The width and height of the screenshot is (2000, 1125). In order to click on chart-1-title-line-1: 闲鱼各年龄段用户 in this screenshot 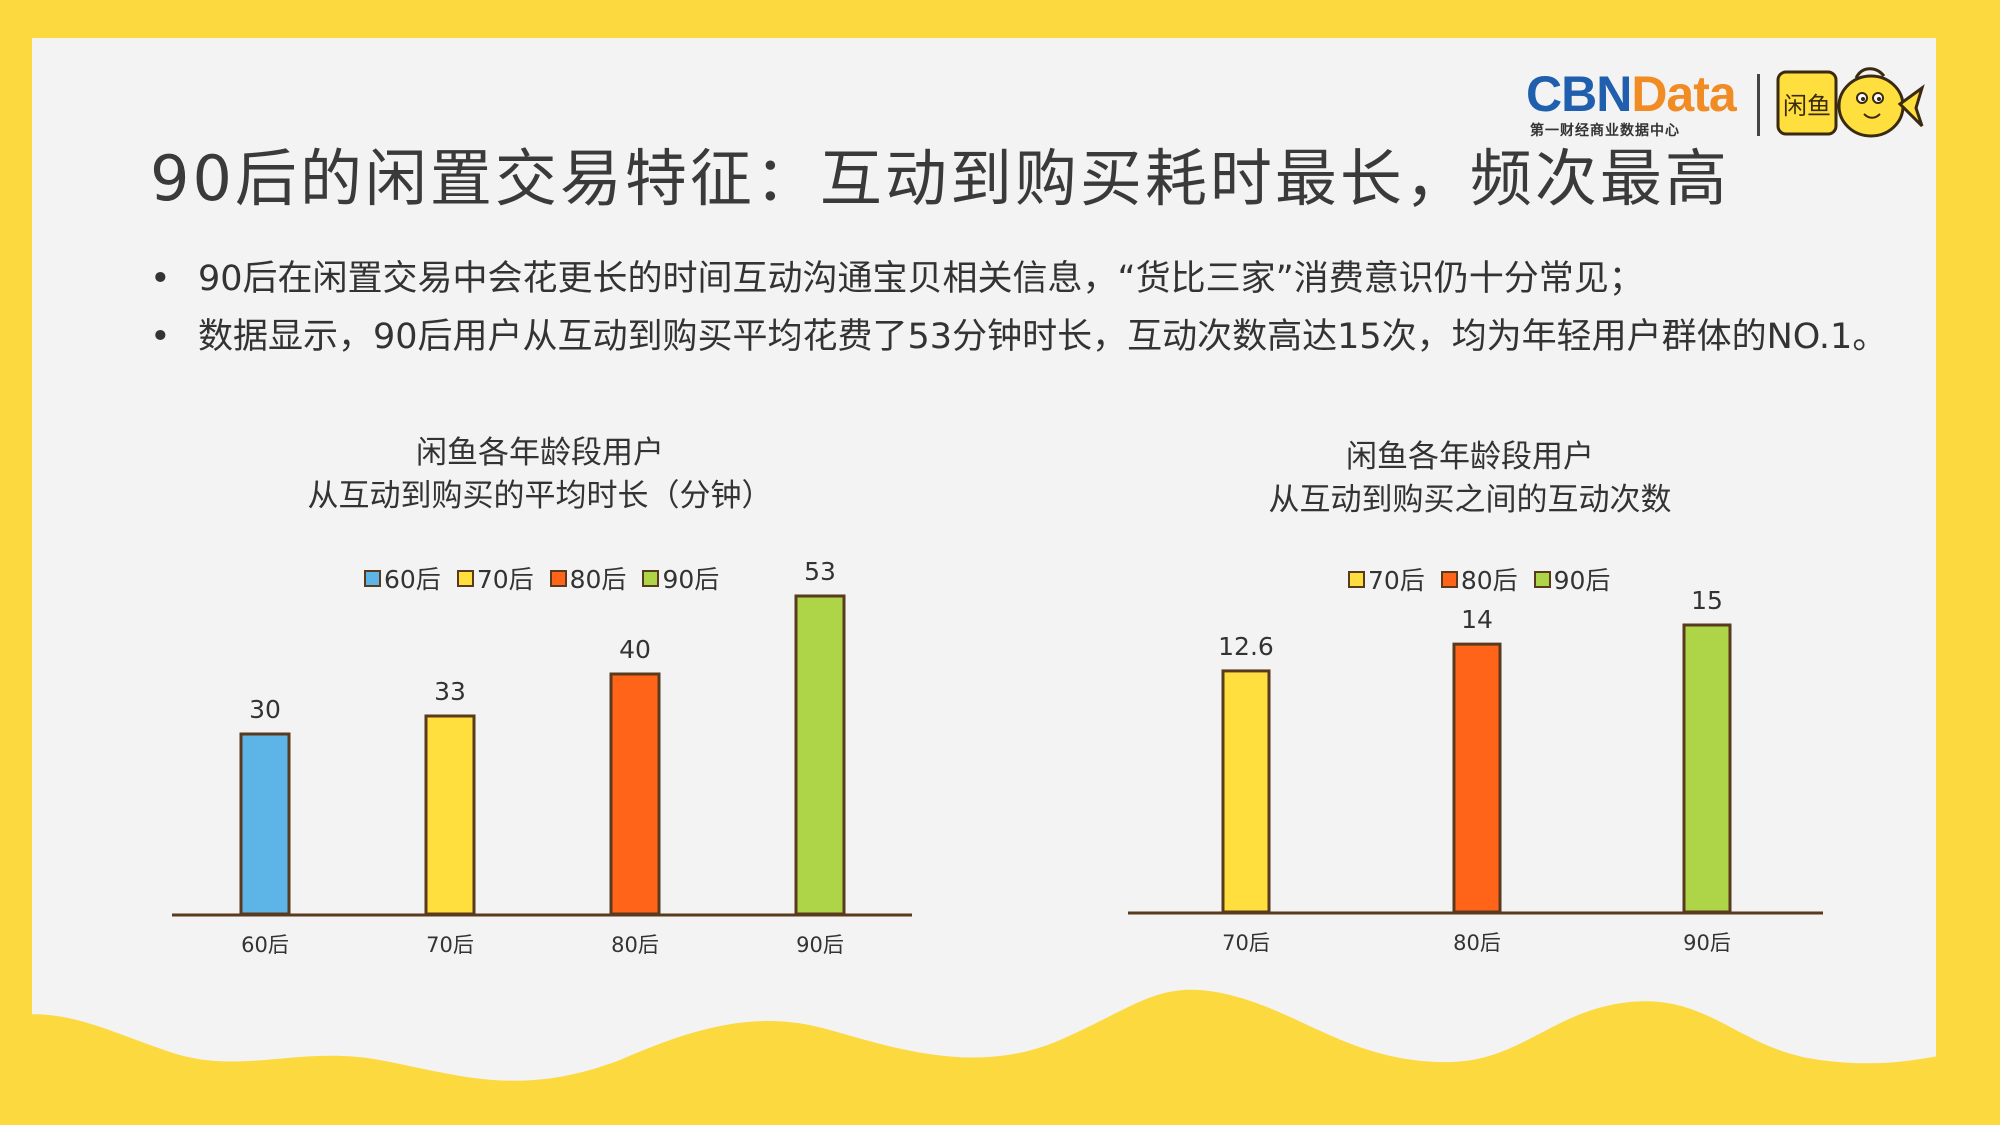, I will do `click(540, 453)`.